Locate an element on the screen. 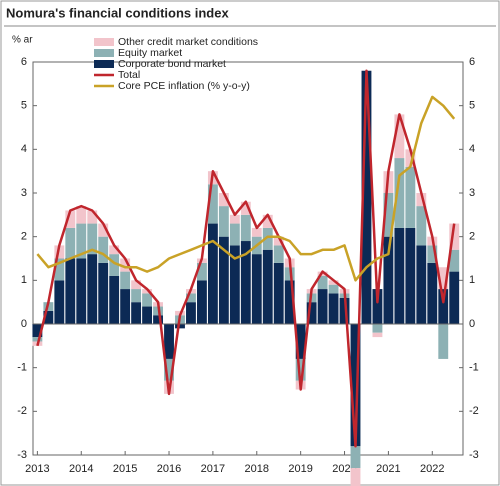 Image resolution: width=500 pixels, height=486 pixels. y2-tick-label: 5 is located at coordinates (472, 106).